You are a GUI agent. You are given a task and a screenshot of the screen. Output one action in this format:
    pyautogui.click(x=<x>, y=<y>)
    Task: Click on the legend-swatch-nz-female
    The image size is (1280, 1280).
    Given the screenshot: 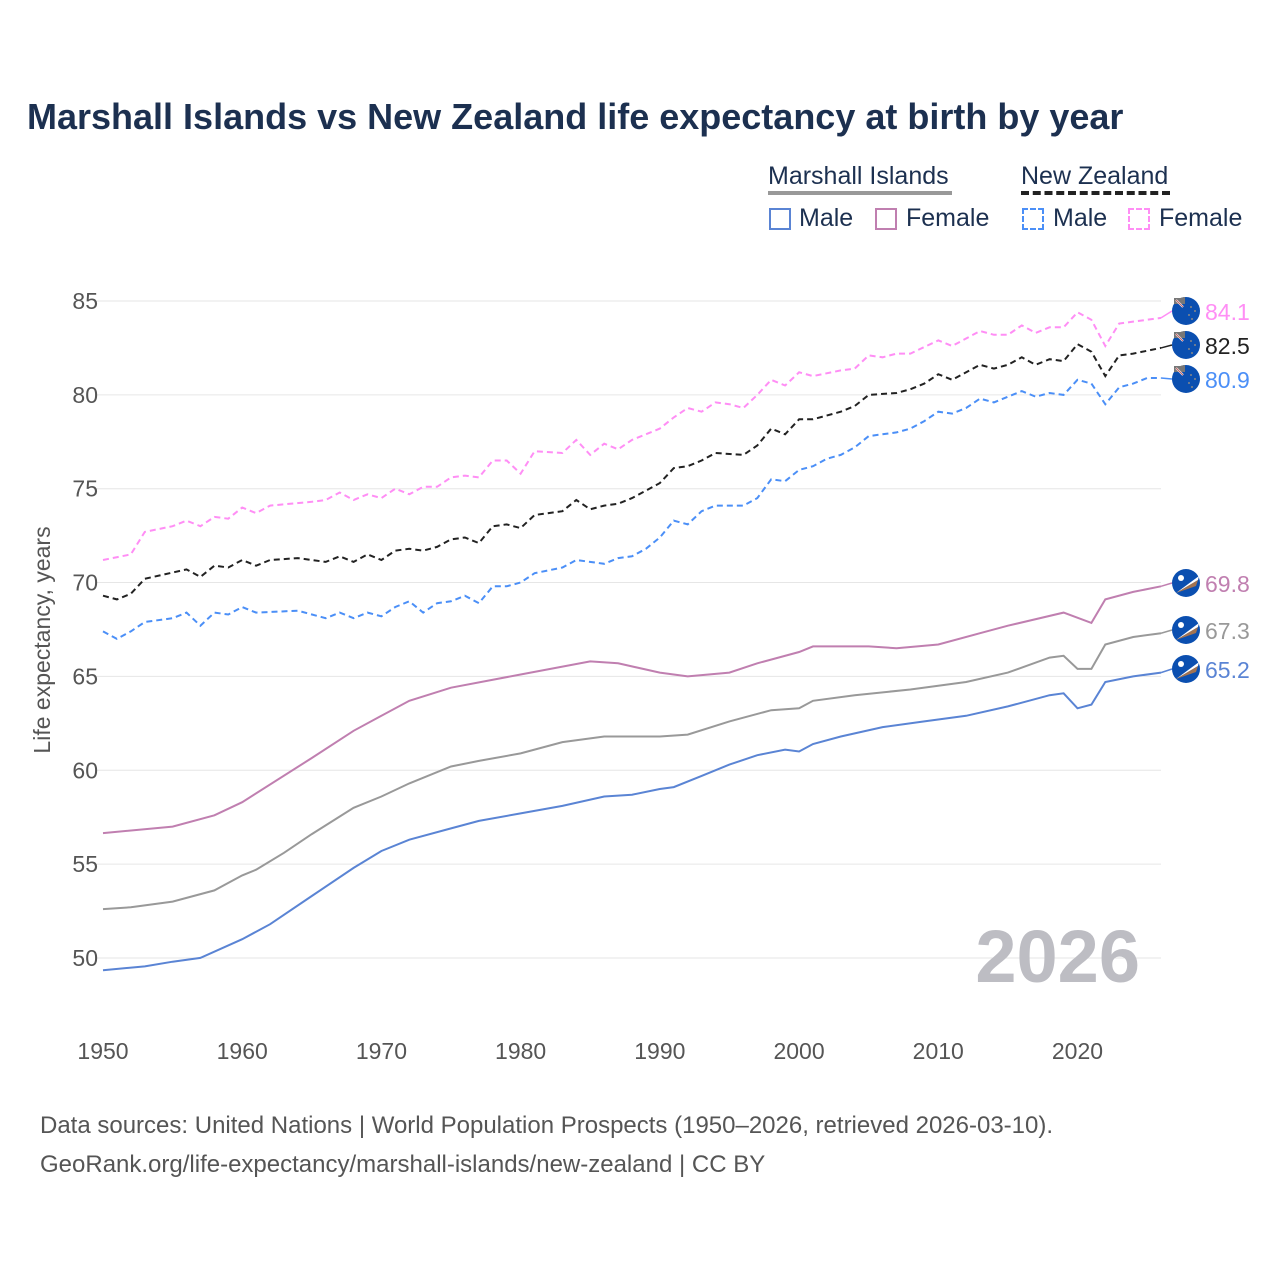 What is the action you would take?
    pyautogui.click(x=1139, y=219)
    